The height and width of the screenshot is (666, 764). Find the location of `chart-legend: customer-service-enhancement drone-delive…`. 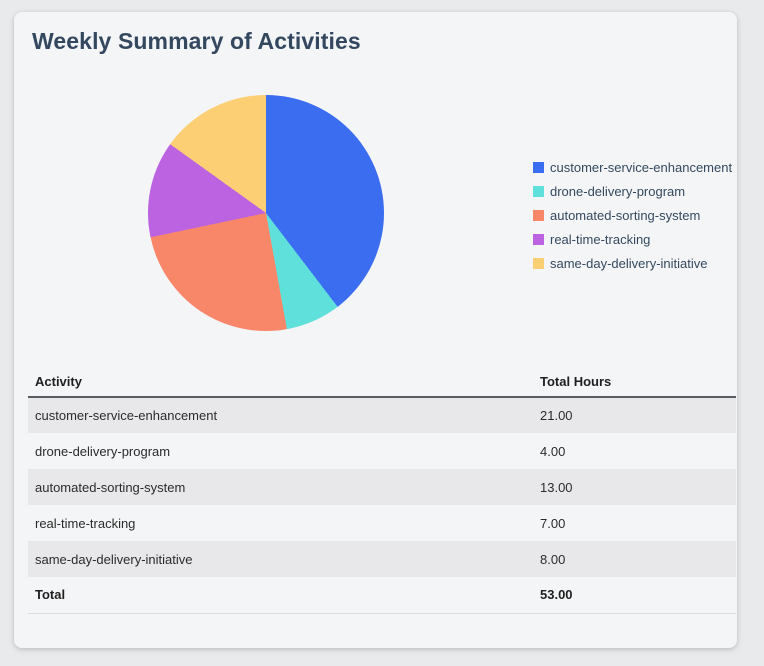

chart-legend: customer-service-enhancement drone-delive… is located at coordinates (632, 215).